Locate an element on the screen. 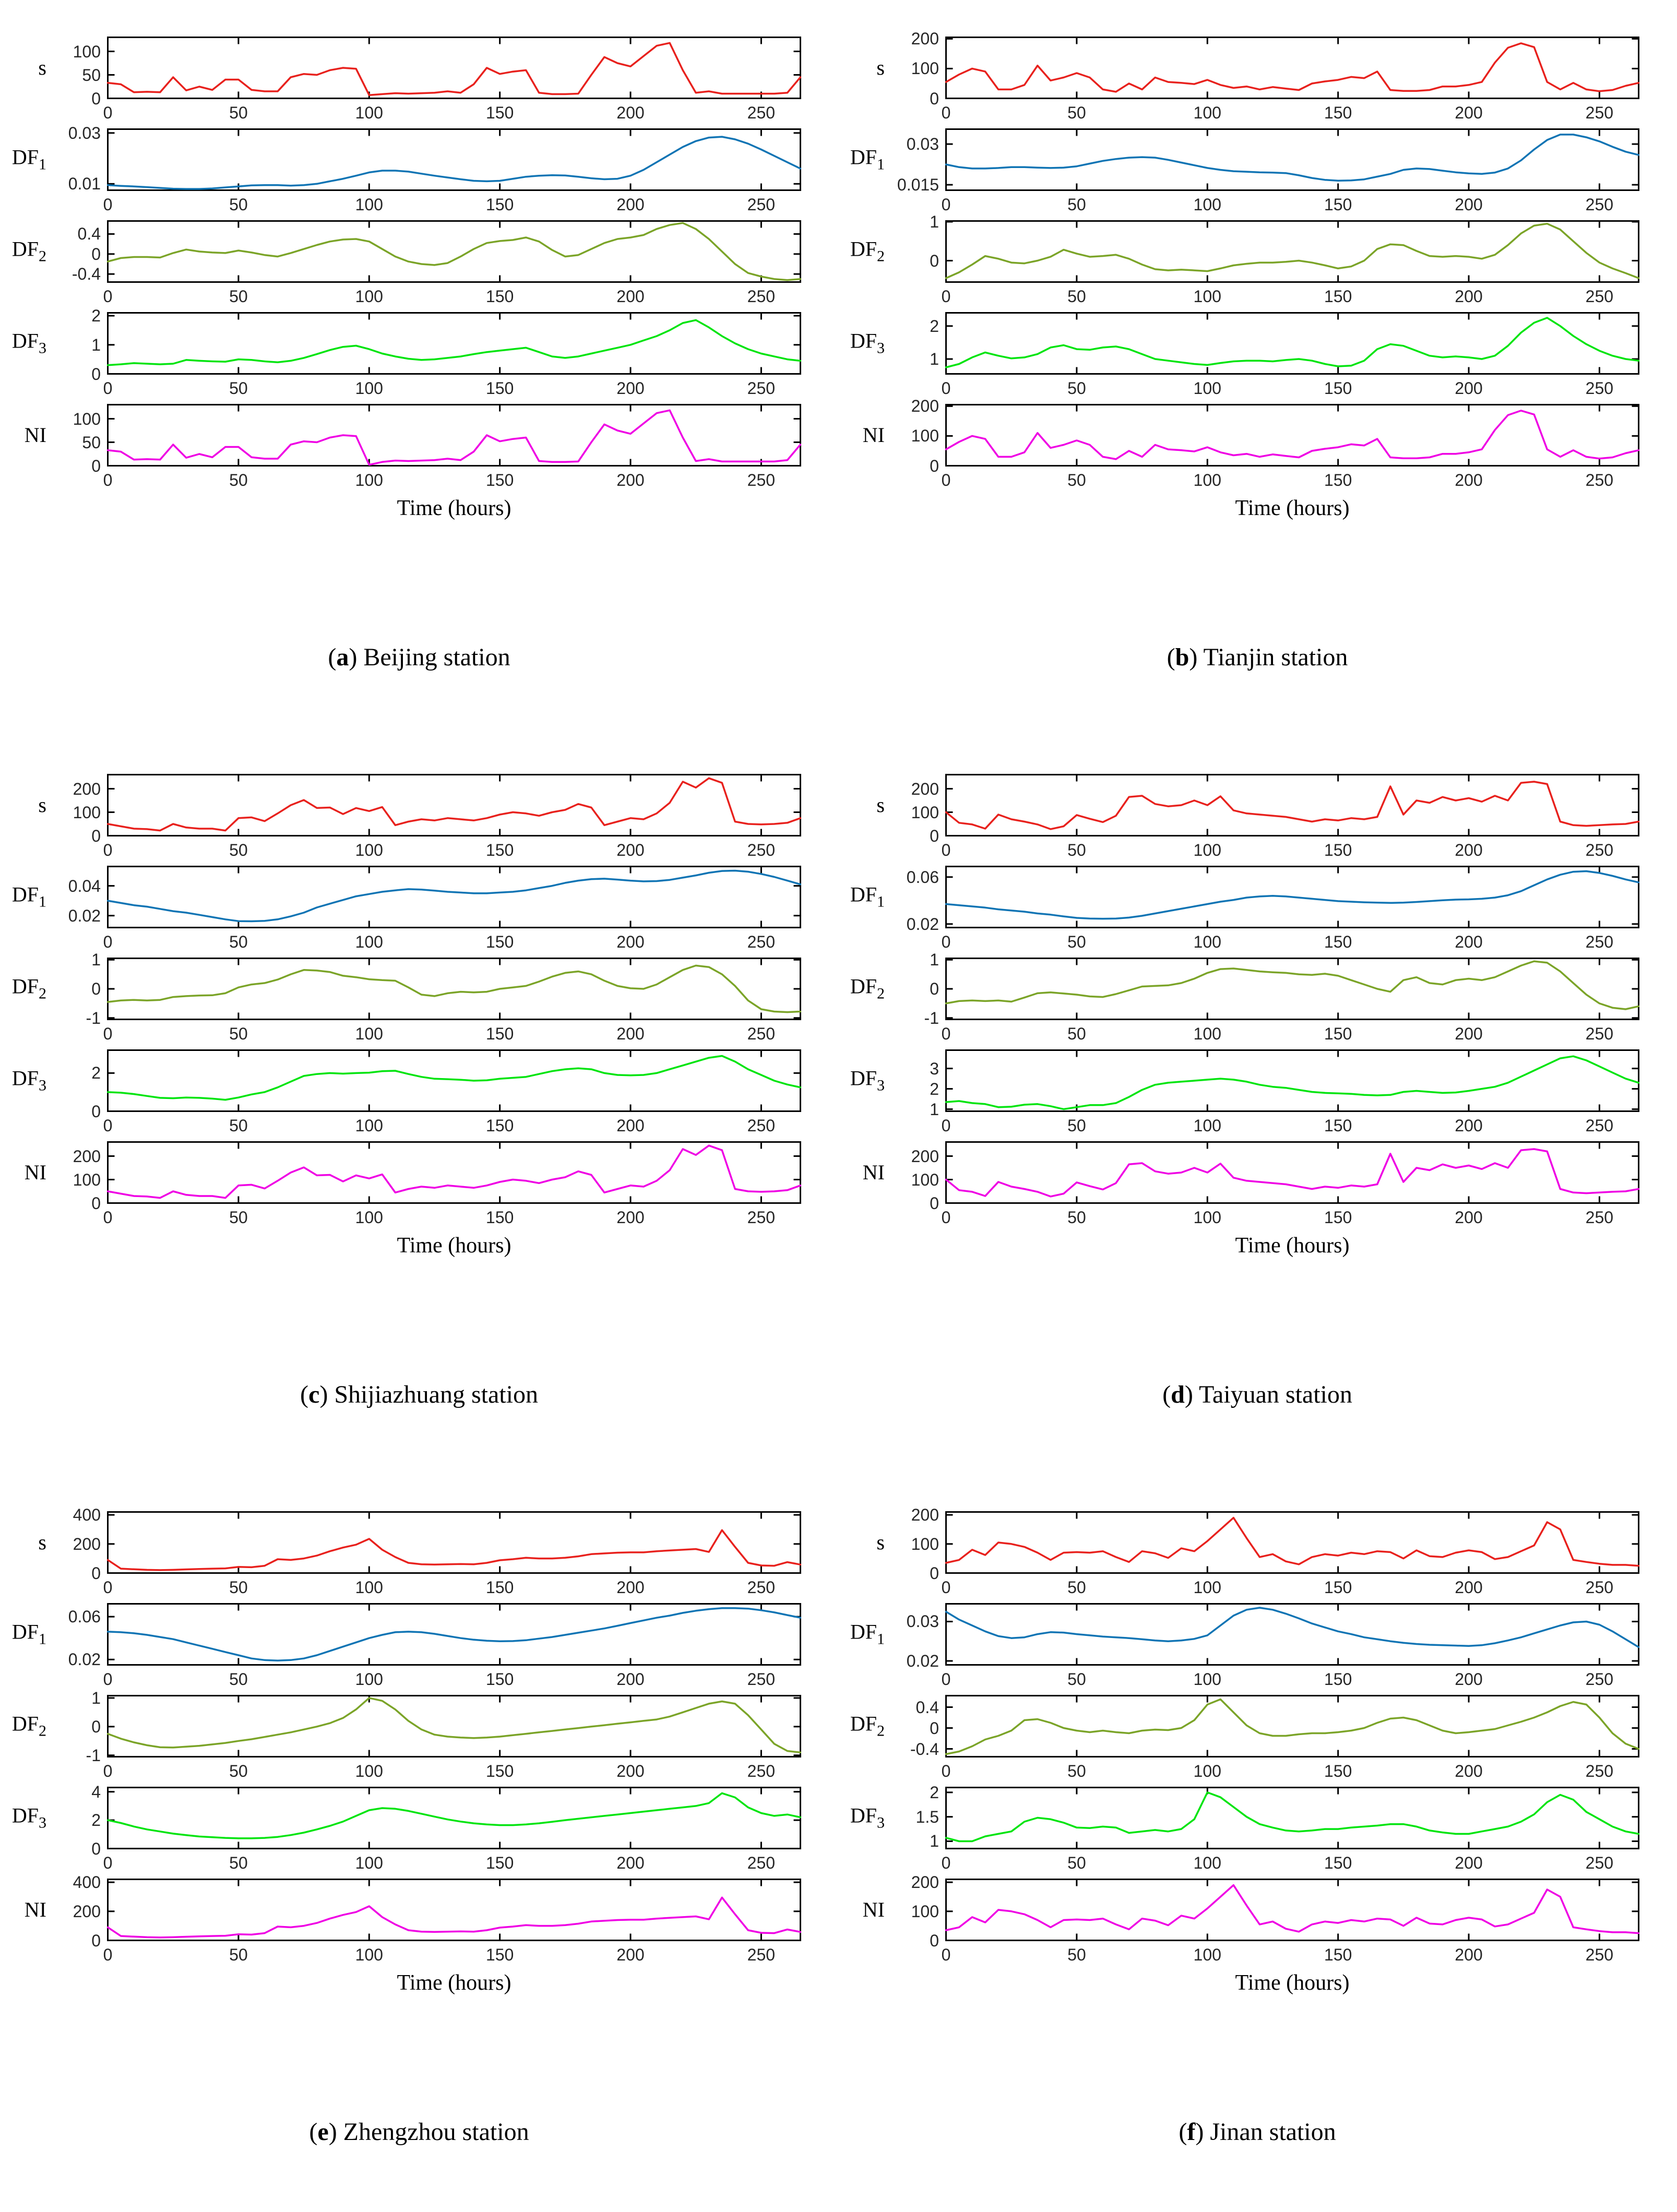  x-ticks-f-df3: 0 50 100 150 200 250 is located at coordinates (1291, 1865).